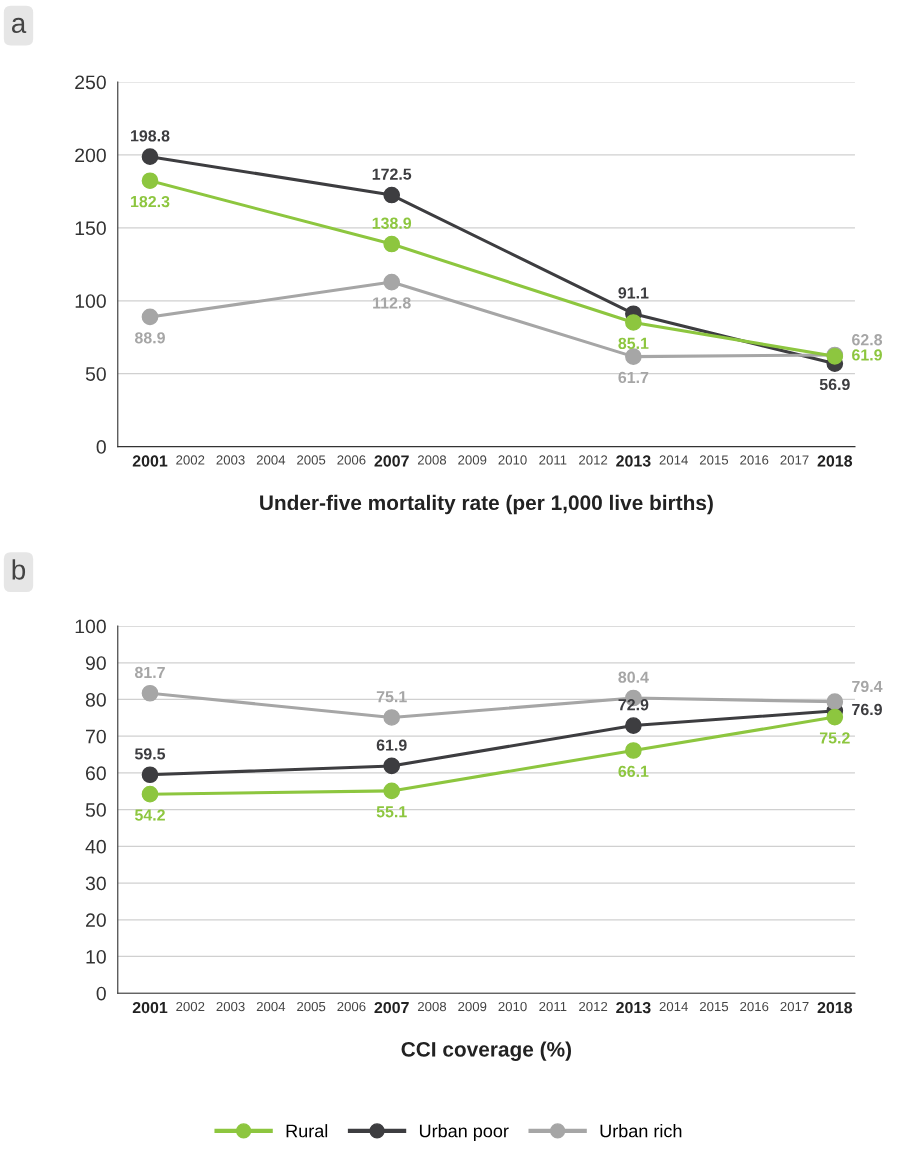 Image resolution: width=899 pixels, height=1163 pixels. What do you see at coordinates (512, 460) in the screenshot?
I see `x-tick-label: 2010` at bounding box center [512, 460].